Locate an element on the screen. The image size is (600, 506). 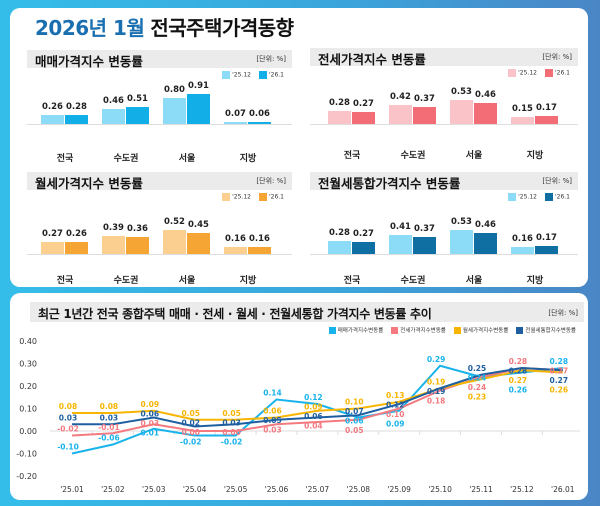
bar-value-label: 0.17 is located at coordinates (546, 238).